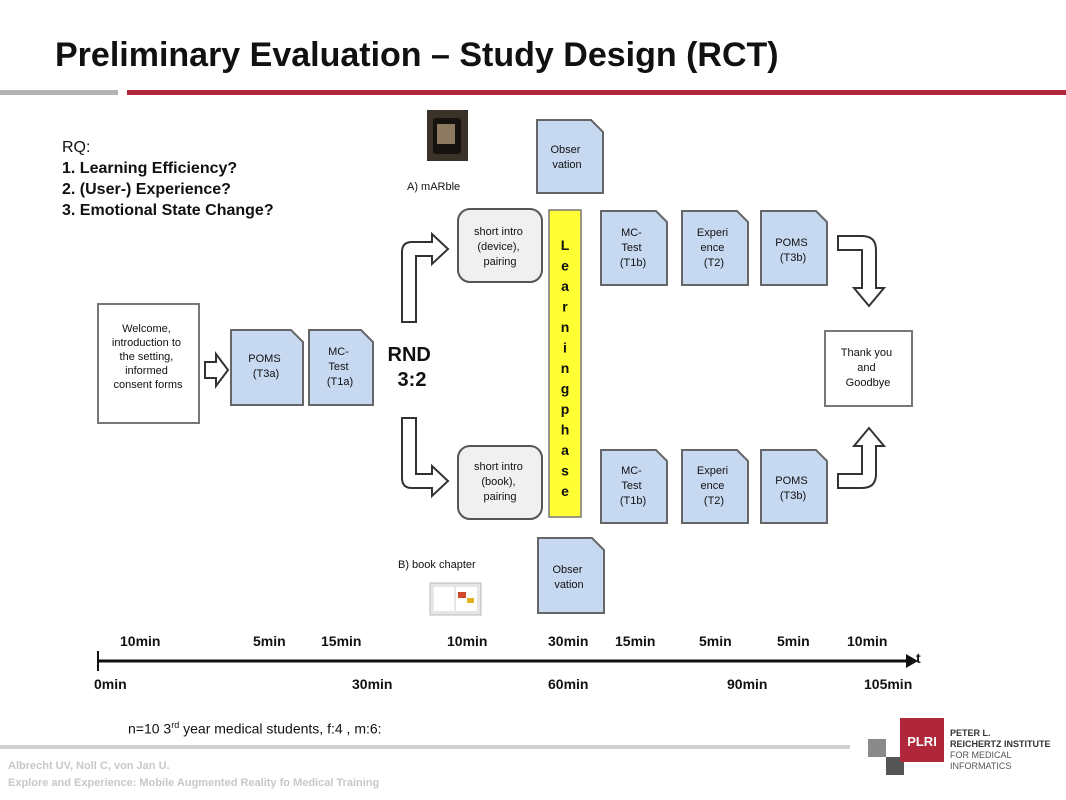 Image resolution: width=1066 pixels, height=800 pixels. What do you see at coordinates (565, 389) in the screenshot?
I see `learning-phase-letter: g` at bounding box center [565, 389].